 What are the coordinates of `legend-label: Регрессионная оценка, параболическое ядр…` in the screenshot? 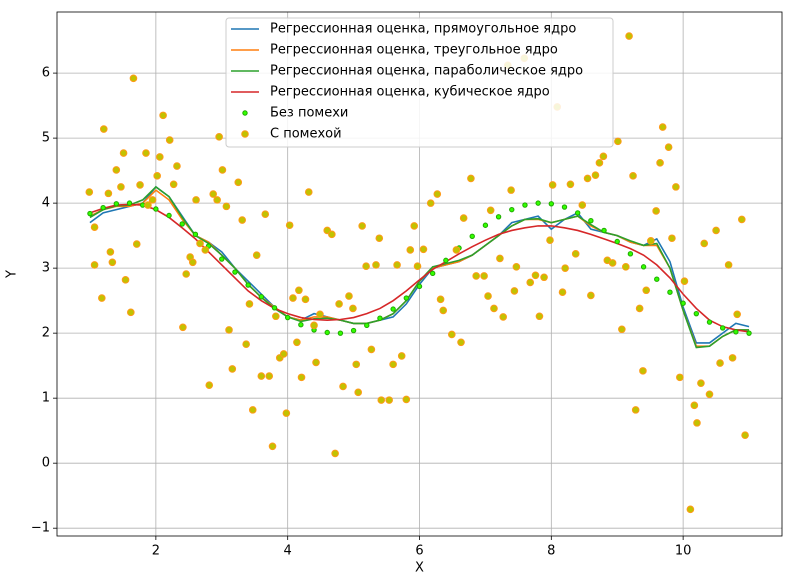 It's located at (426, 71).